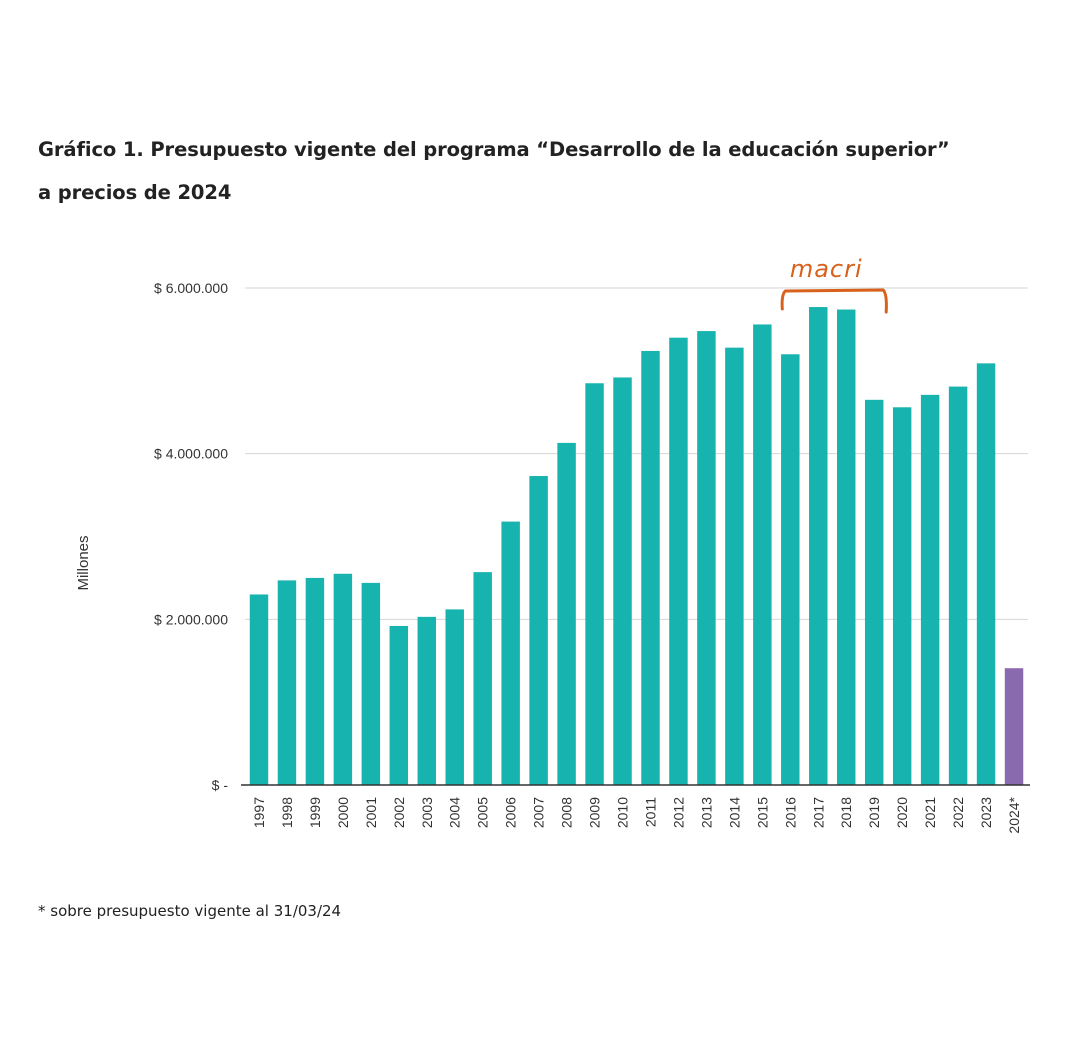 This screenshot has width=1080, height=1060. What do you see at coordinates (734, 566) in the screenshot?
I see `bar-2014` at bounding box center [734, 566].